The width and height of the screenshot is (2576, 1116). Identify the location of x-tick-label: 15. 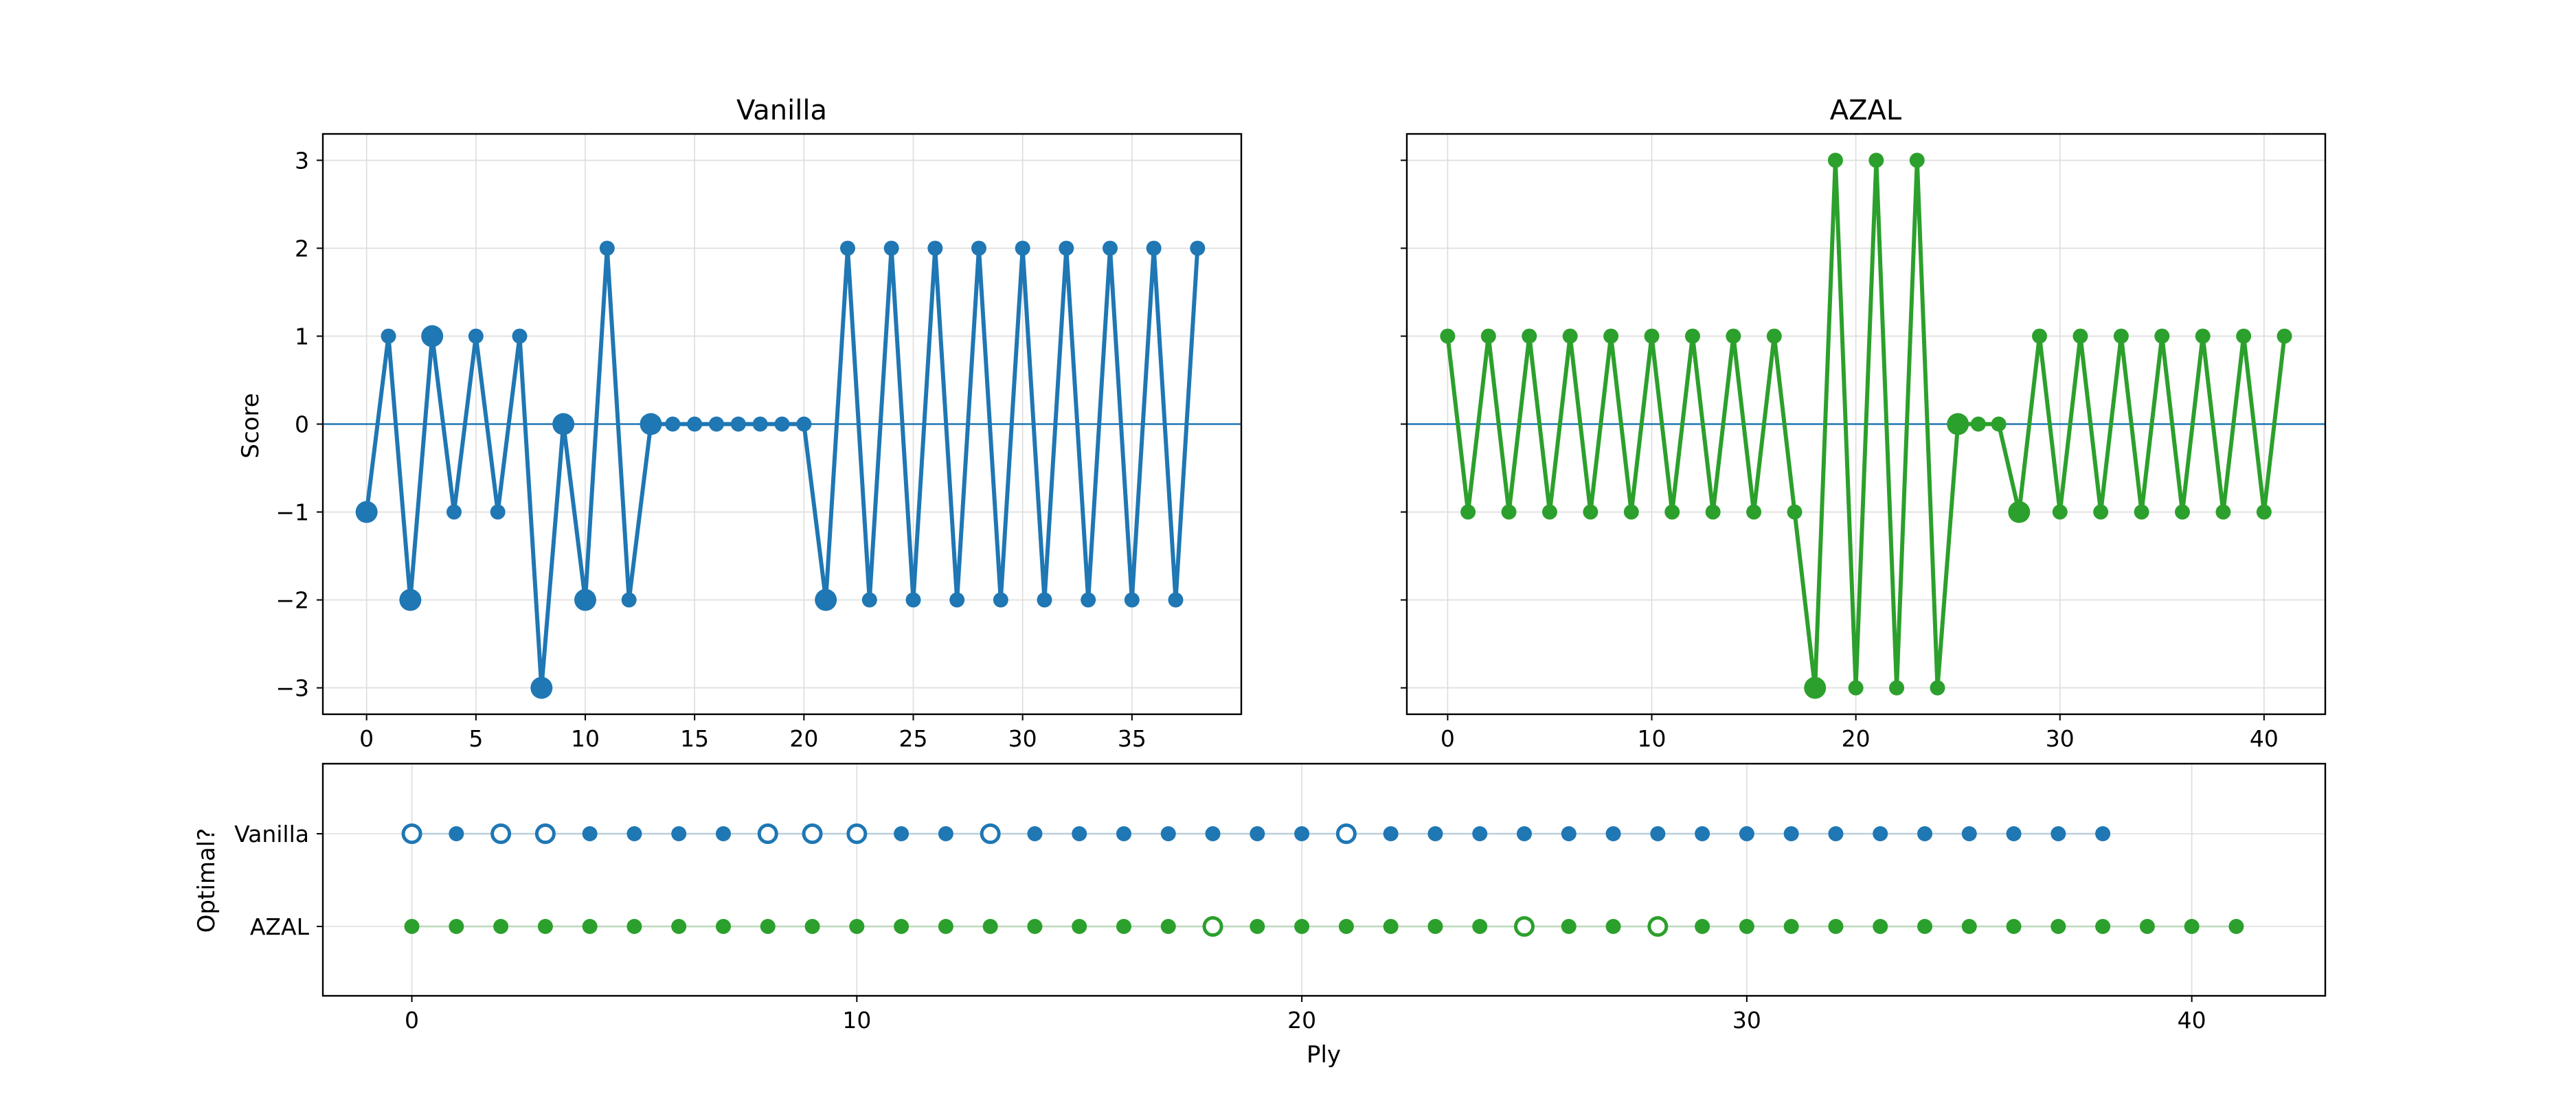
(694, 738).